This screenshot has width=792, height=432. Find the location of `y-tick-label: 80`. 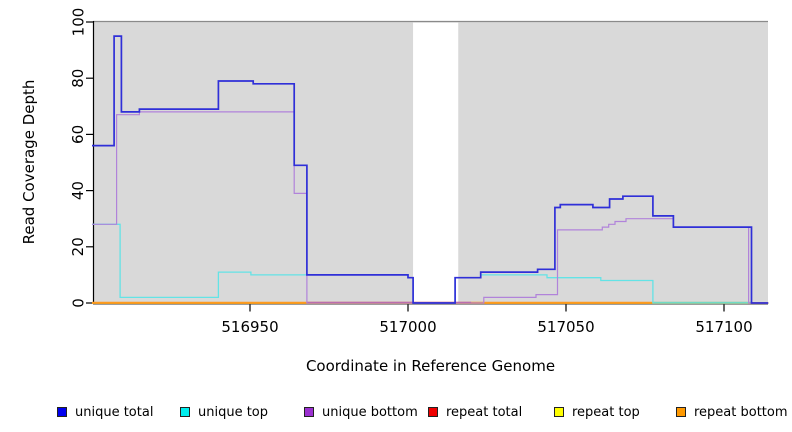

y-tick-label: 80 is located at coordinates (78, 78).